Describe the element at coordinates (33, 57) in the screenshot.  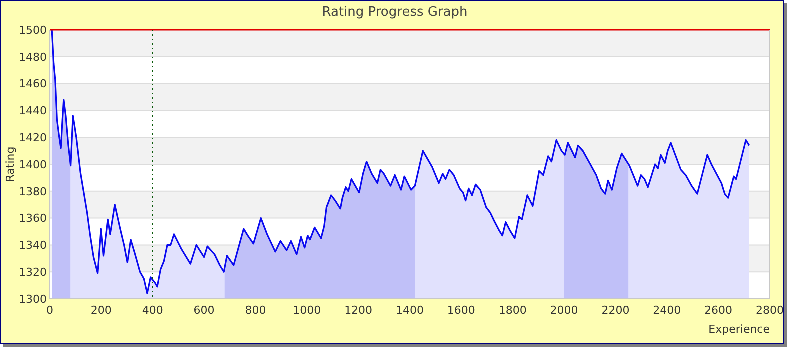
I see `y-tick-label: 1480` at that location.